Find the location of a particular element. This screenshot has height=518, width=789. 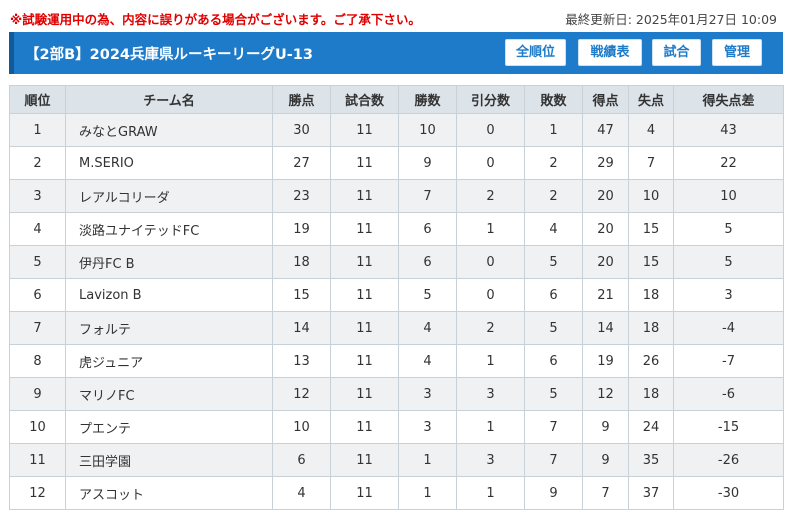

goals-against-cell: 15 is located at coordinates (651, 229).